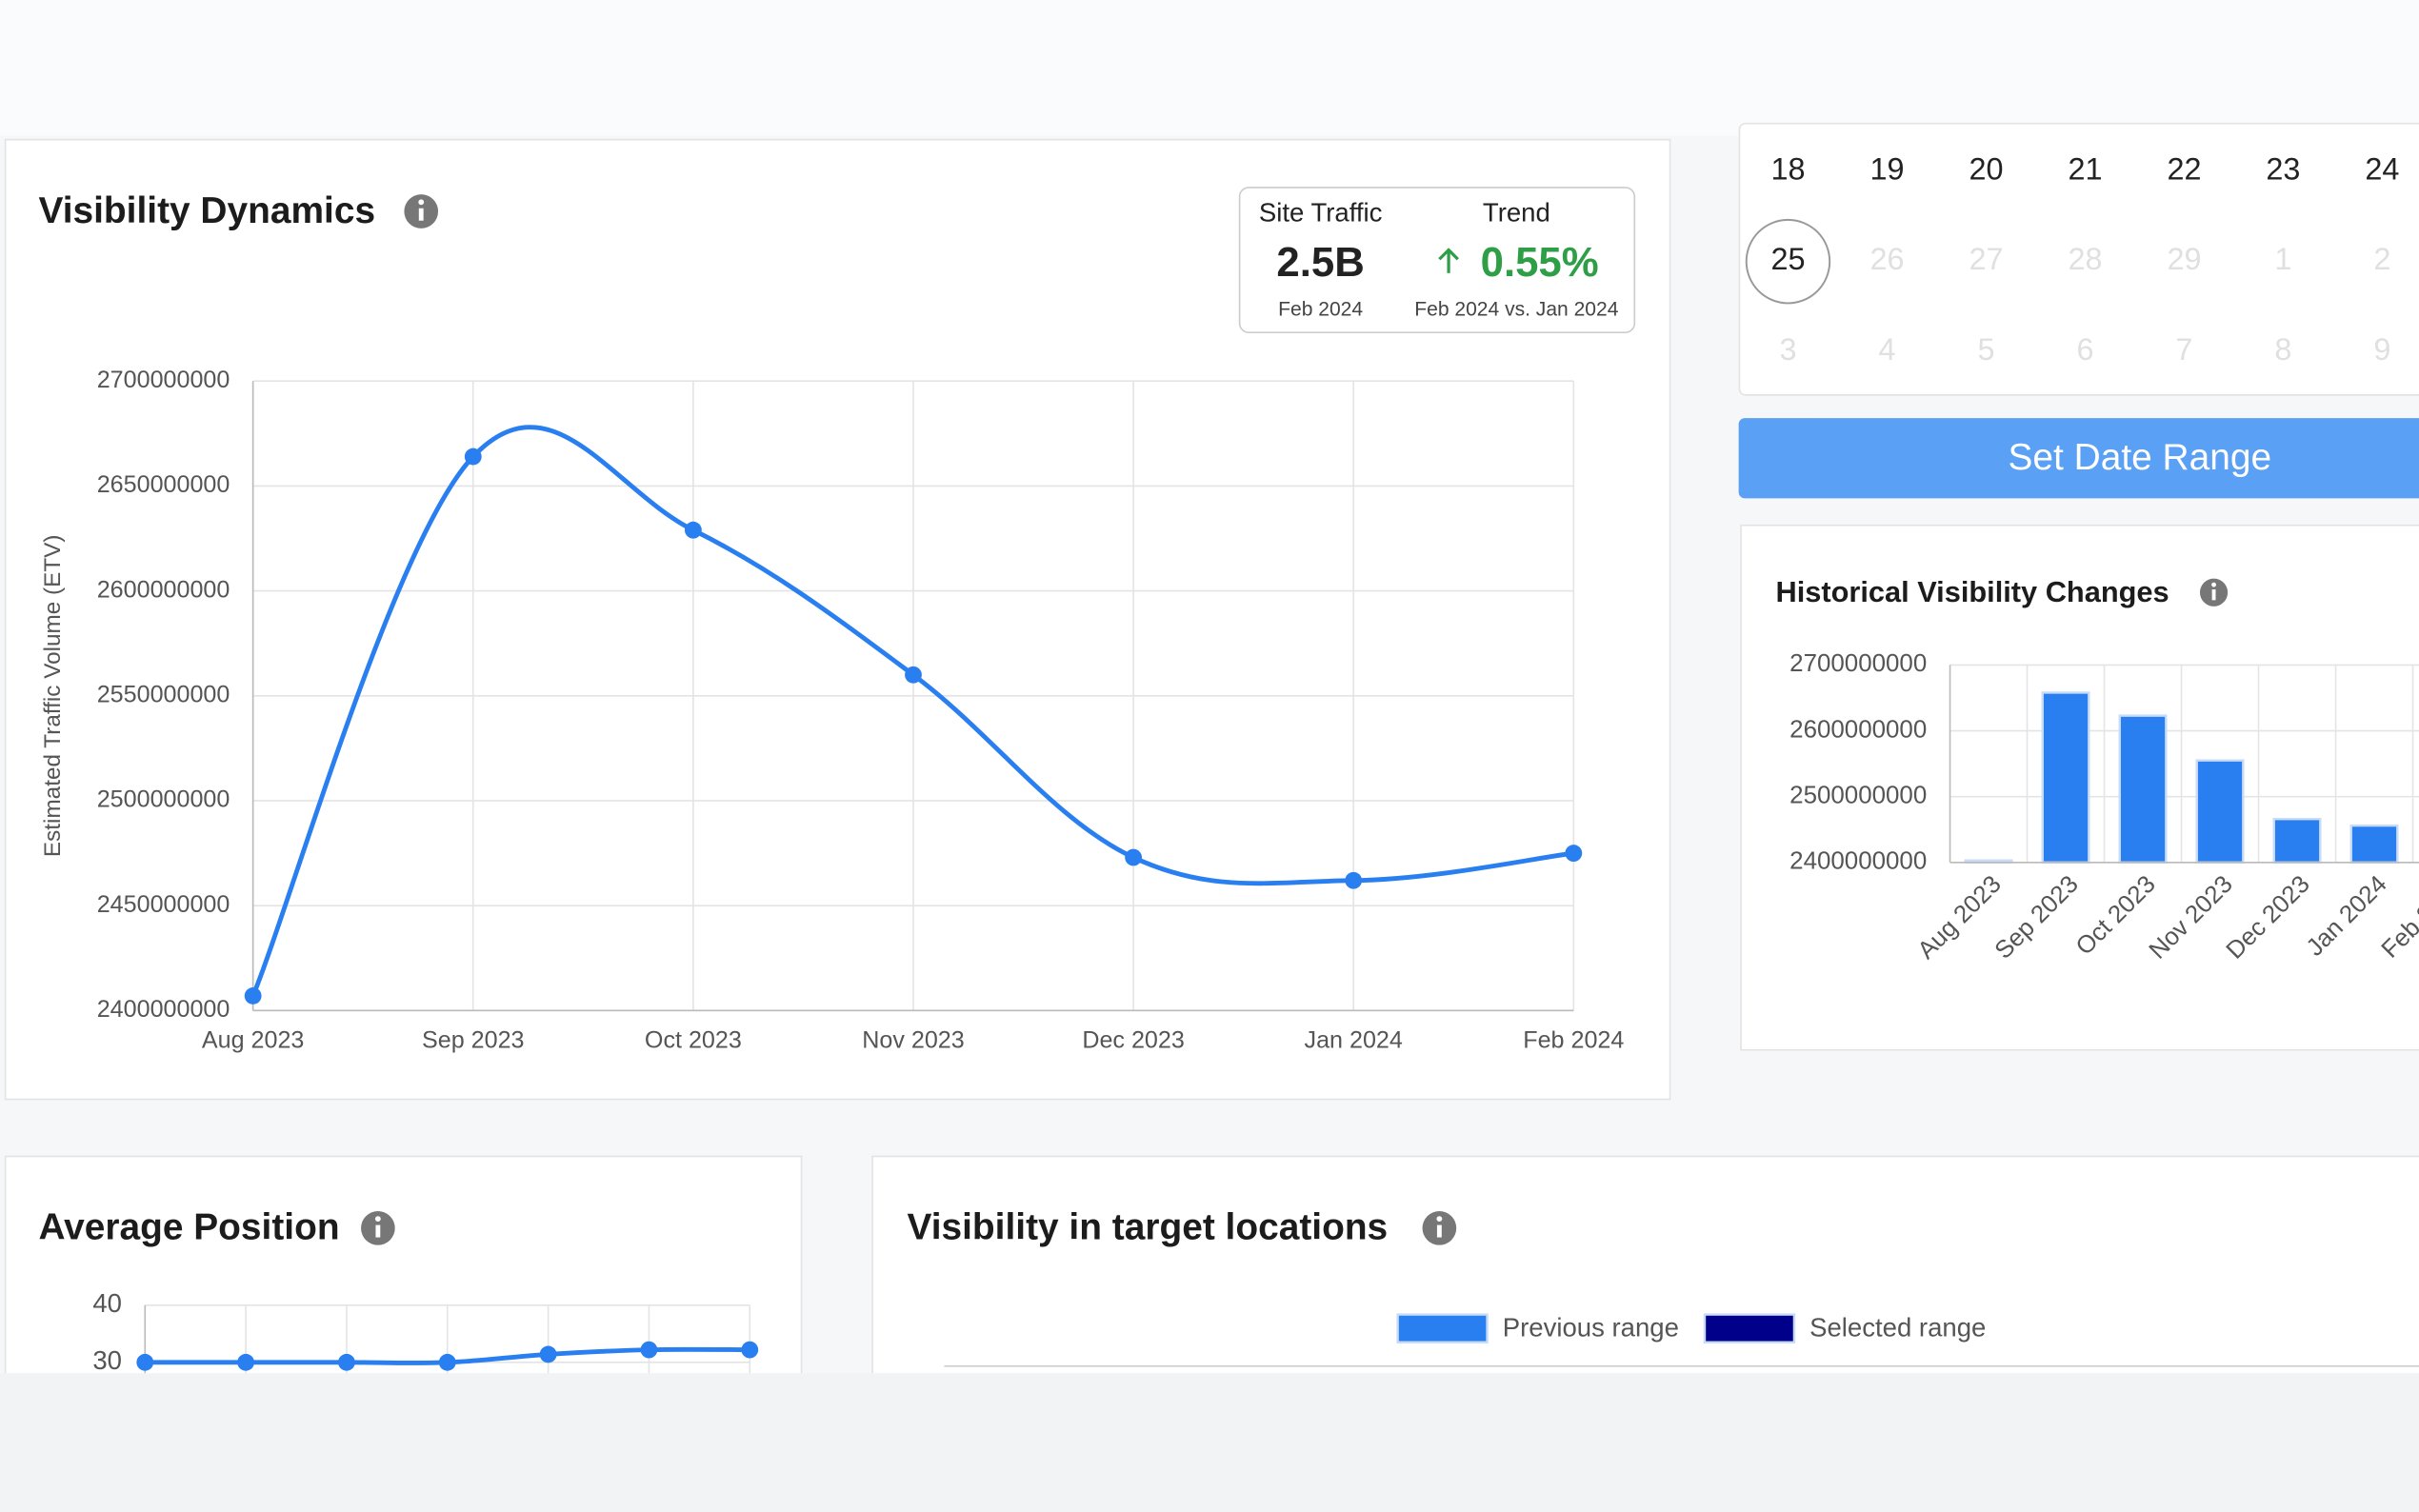 This screenshot has height=1512, width=2419. Describe the element at coordinates (188, 1227) in the screenshot. I see `card-title: Average Position` at that location.